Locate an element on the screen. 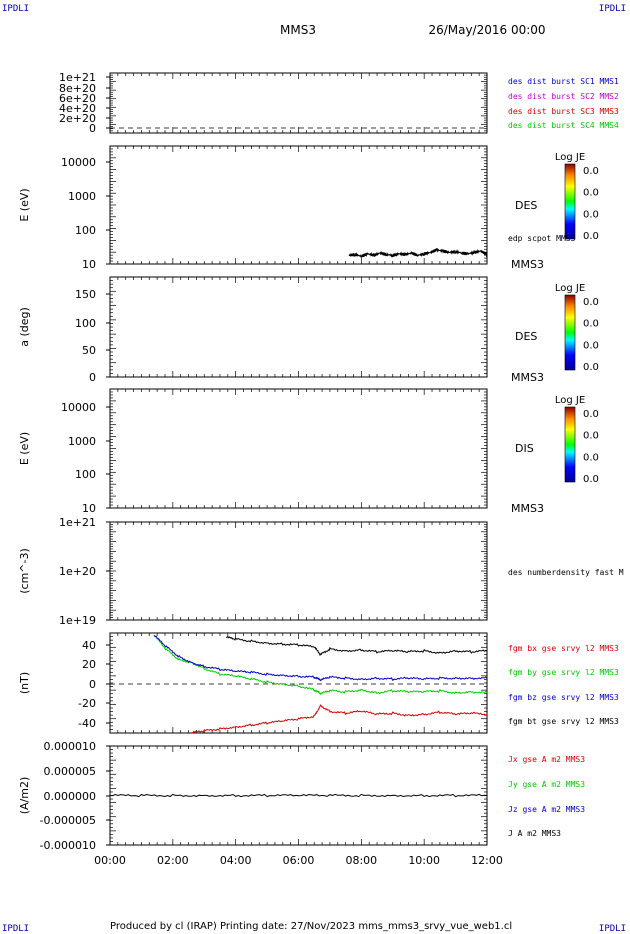 Image resolution: width=630 pixels, height=934 pixels. legend-entry: Jx gse A m2 MMS3 is located at coordinates (546, 759).